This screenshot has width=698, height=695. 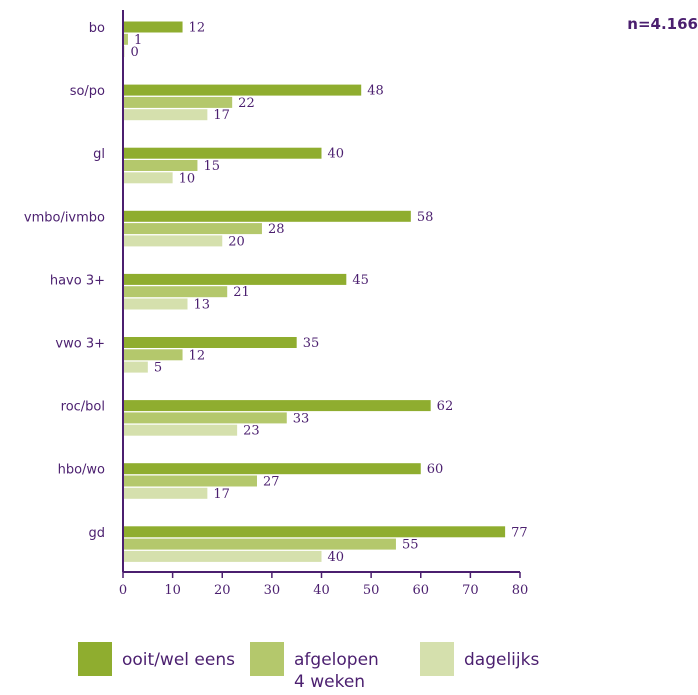 What do you see at coordinates (83, 407) in the screenshot?
I see `category-label: roc/bol` at bounding box center [83, 407].